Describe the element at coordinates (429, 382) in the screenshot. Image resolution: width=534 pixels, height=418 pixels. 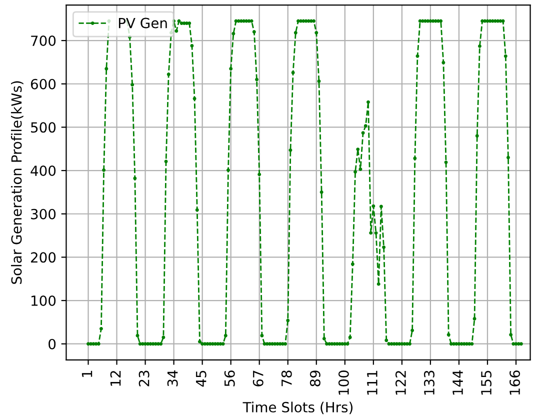
I see `x-tick-label: 133` at that location.